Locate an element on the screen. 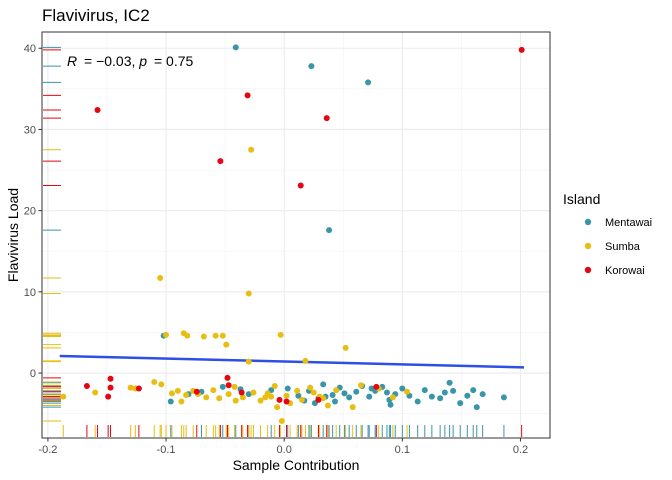 The height and width of the screenshot is (480, 672). legend-items: Mentawai Sumba Korowai is located at coordinates (618, 247).